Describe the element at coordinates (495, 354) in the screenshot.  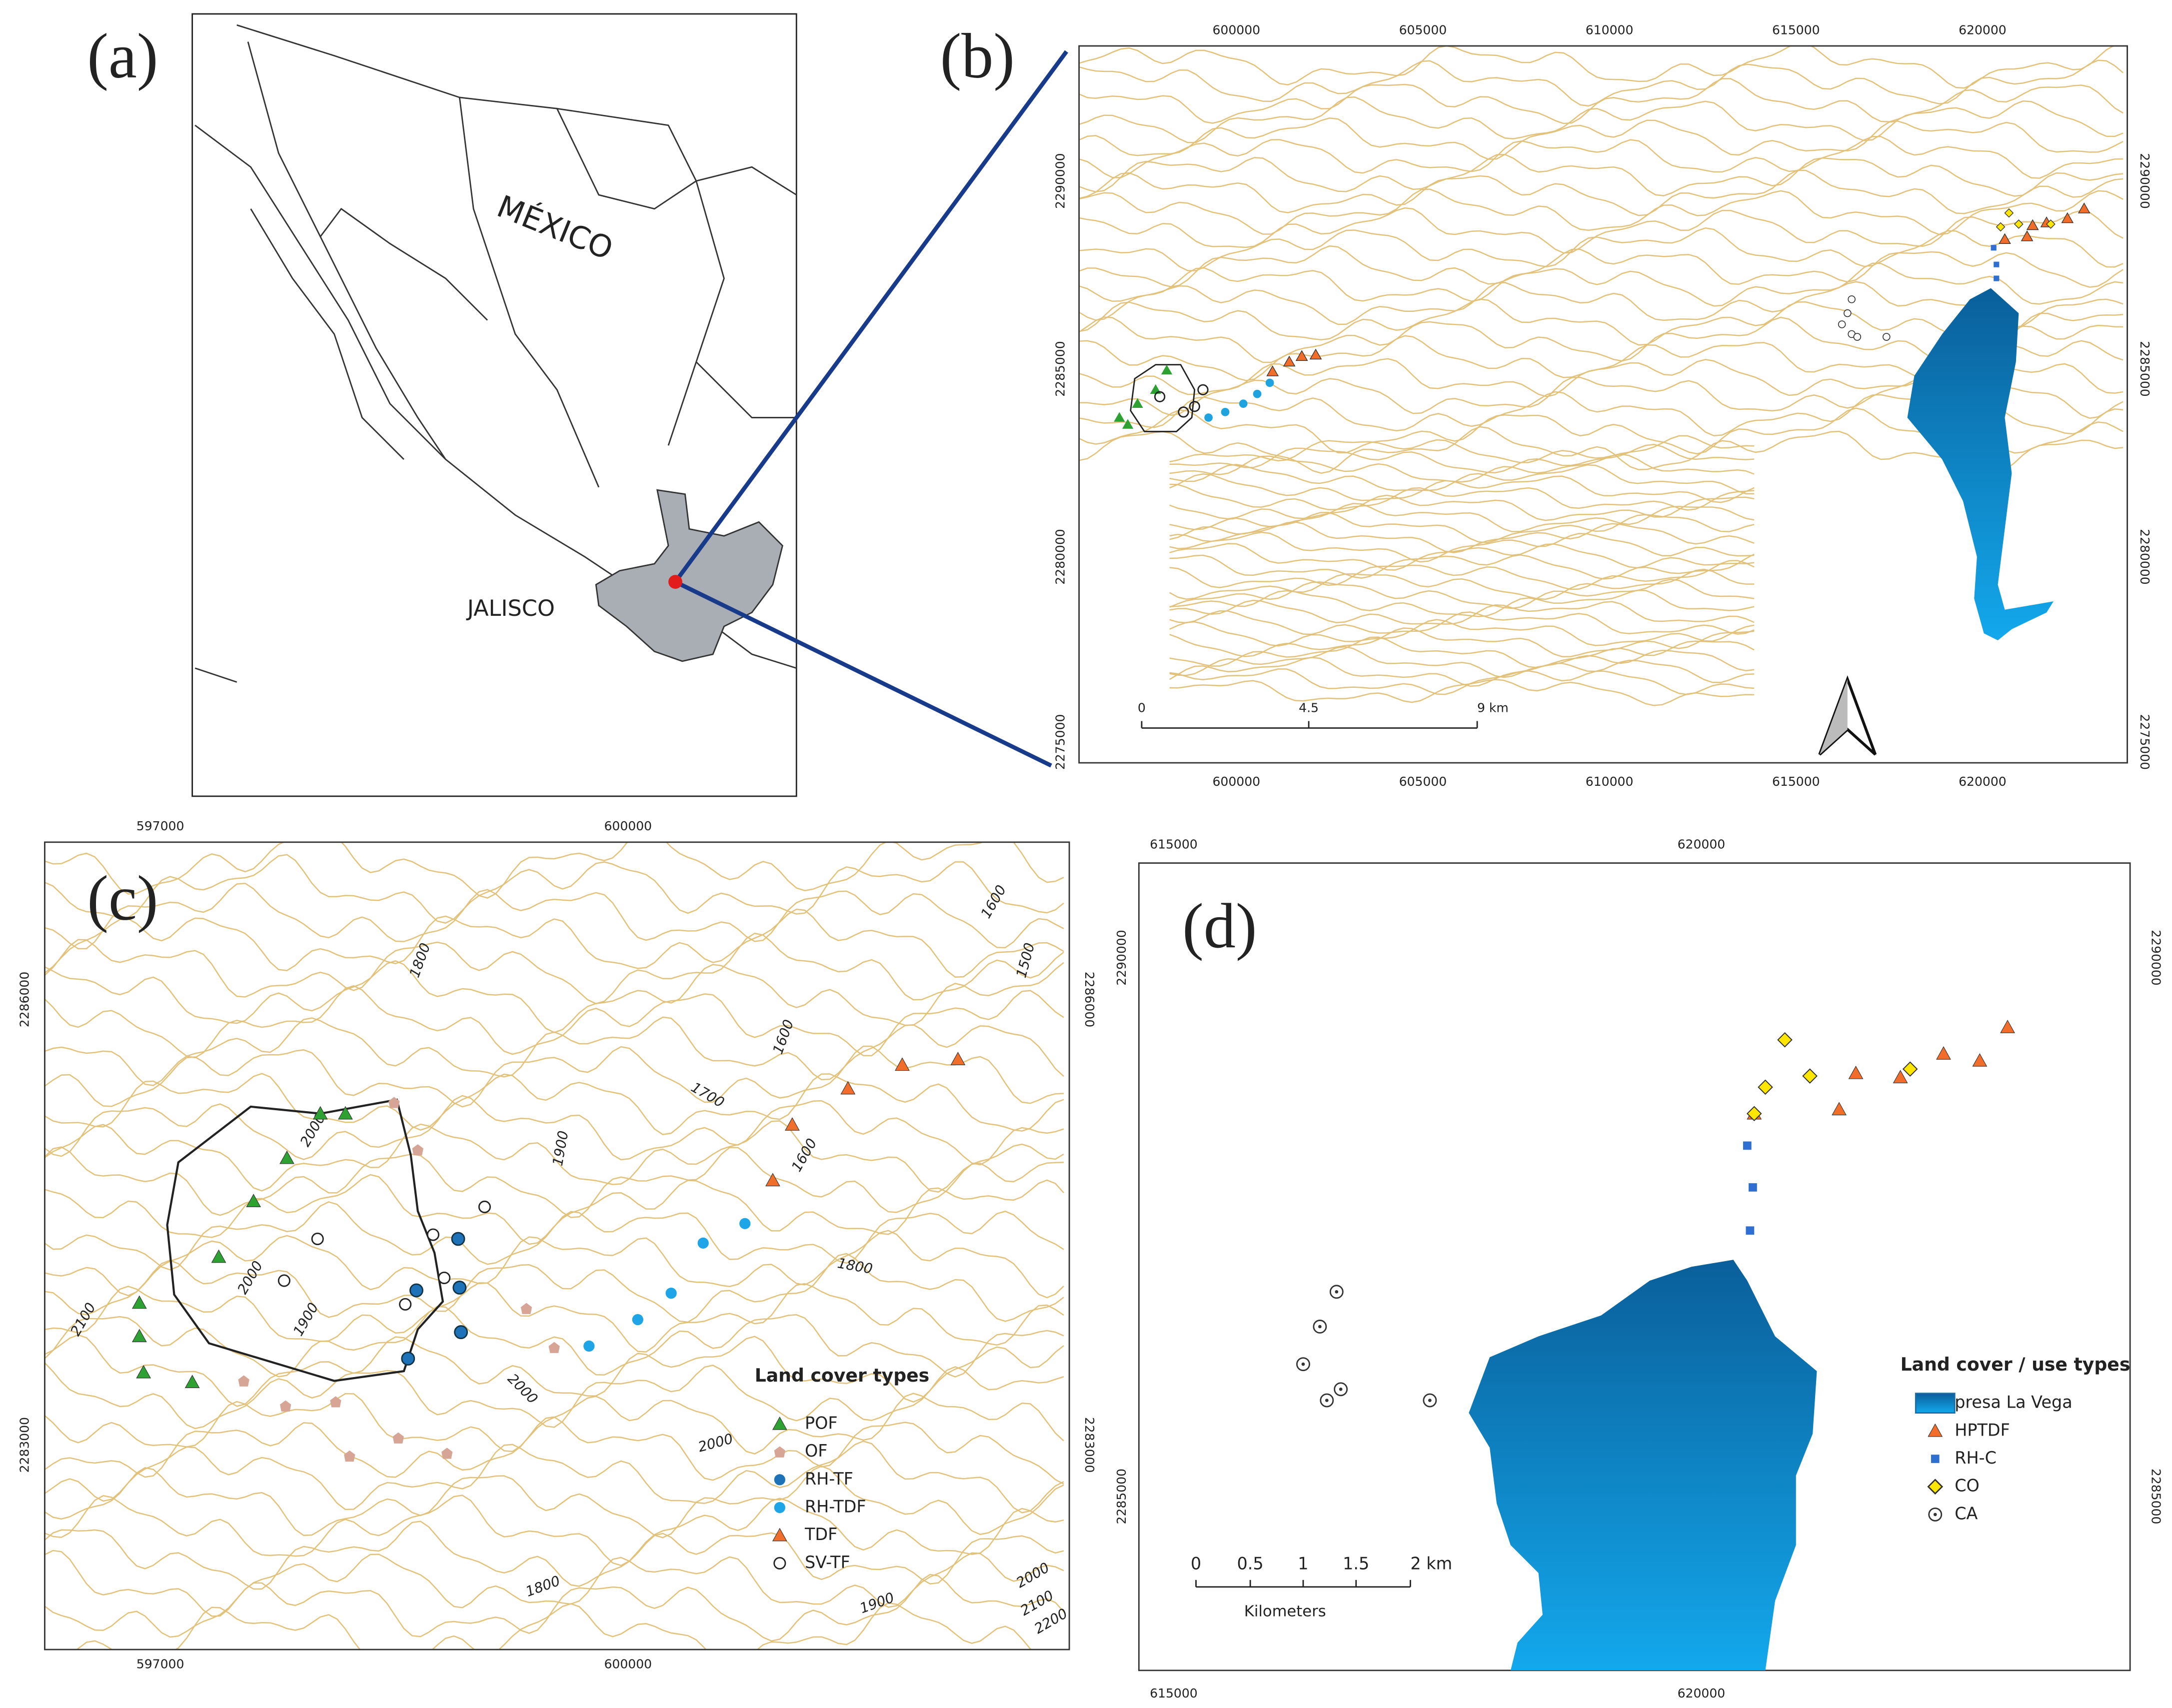
I see `country-outline` at that location.